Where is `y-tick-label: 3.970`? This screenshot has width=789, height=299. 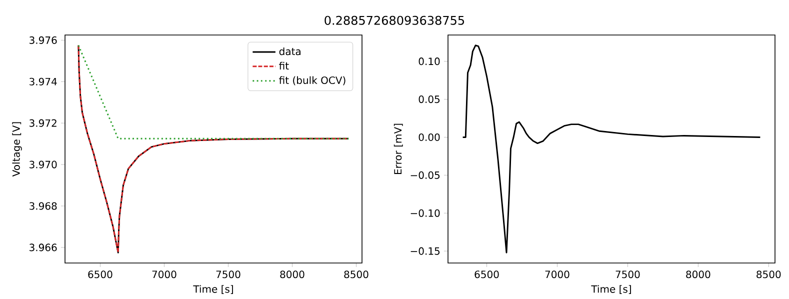
y-tick-label: 3.970 is located at coordinates (43, 164).